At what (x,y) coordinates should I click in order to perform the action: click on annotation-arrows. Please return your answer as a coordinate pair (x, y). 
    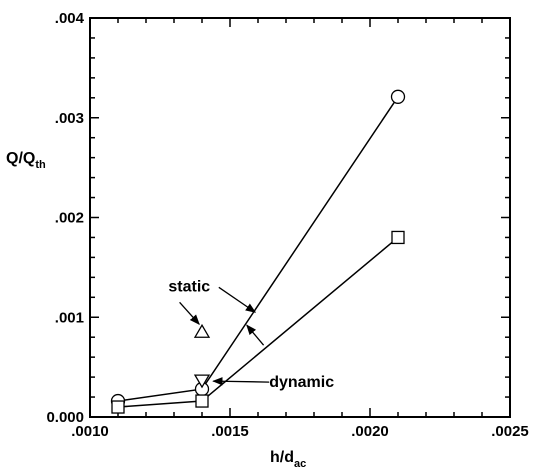
    Looking at the image, I should click on (224, 336).